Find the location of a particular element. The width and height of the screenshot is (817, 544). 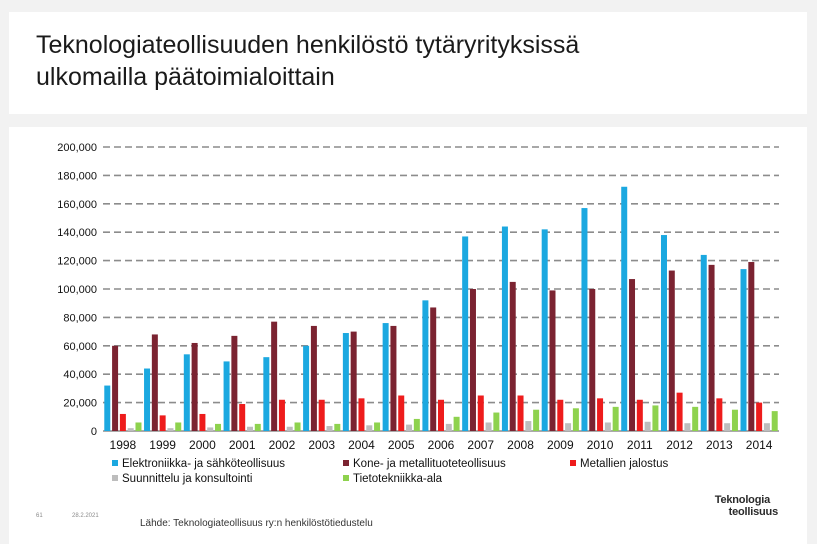

x-tick-label: 2005 is located at coordinates (401, 445).